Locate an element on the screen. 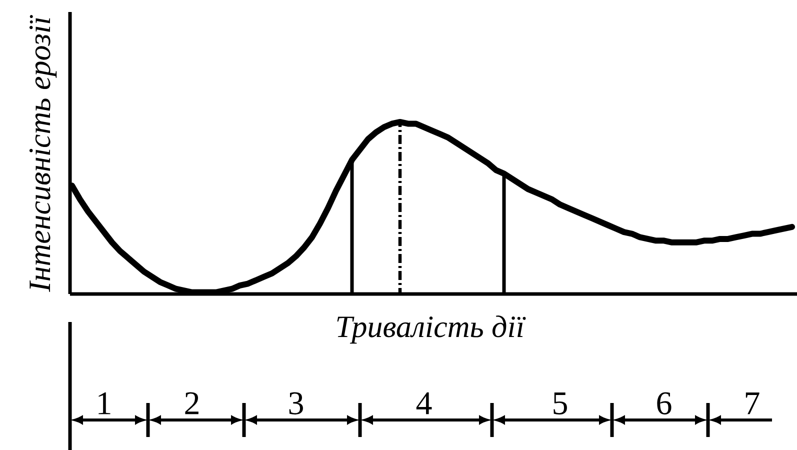 The image size is (797, 450). x-tick-label: 4 is located at coordinates (424, 403).